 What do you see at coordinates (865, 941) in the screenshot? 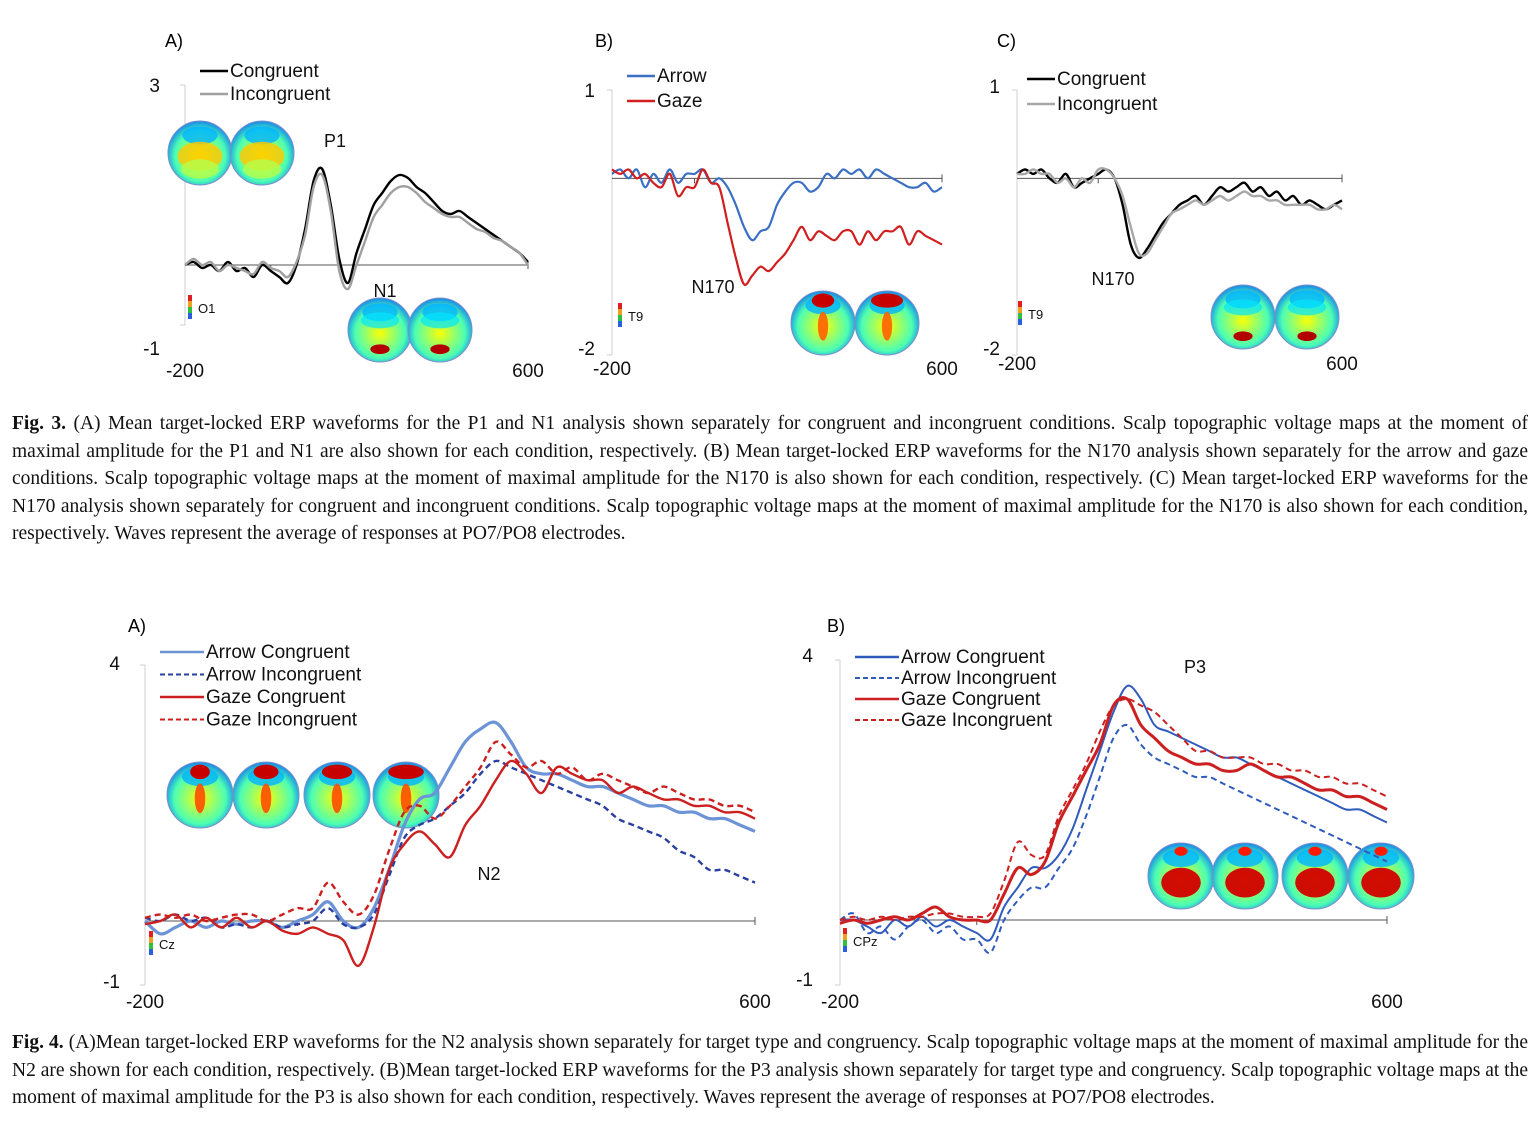
I see `electrode-label: CPz` at bounding box center [865, 941].